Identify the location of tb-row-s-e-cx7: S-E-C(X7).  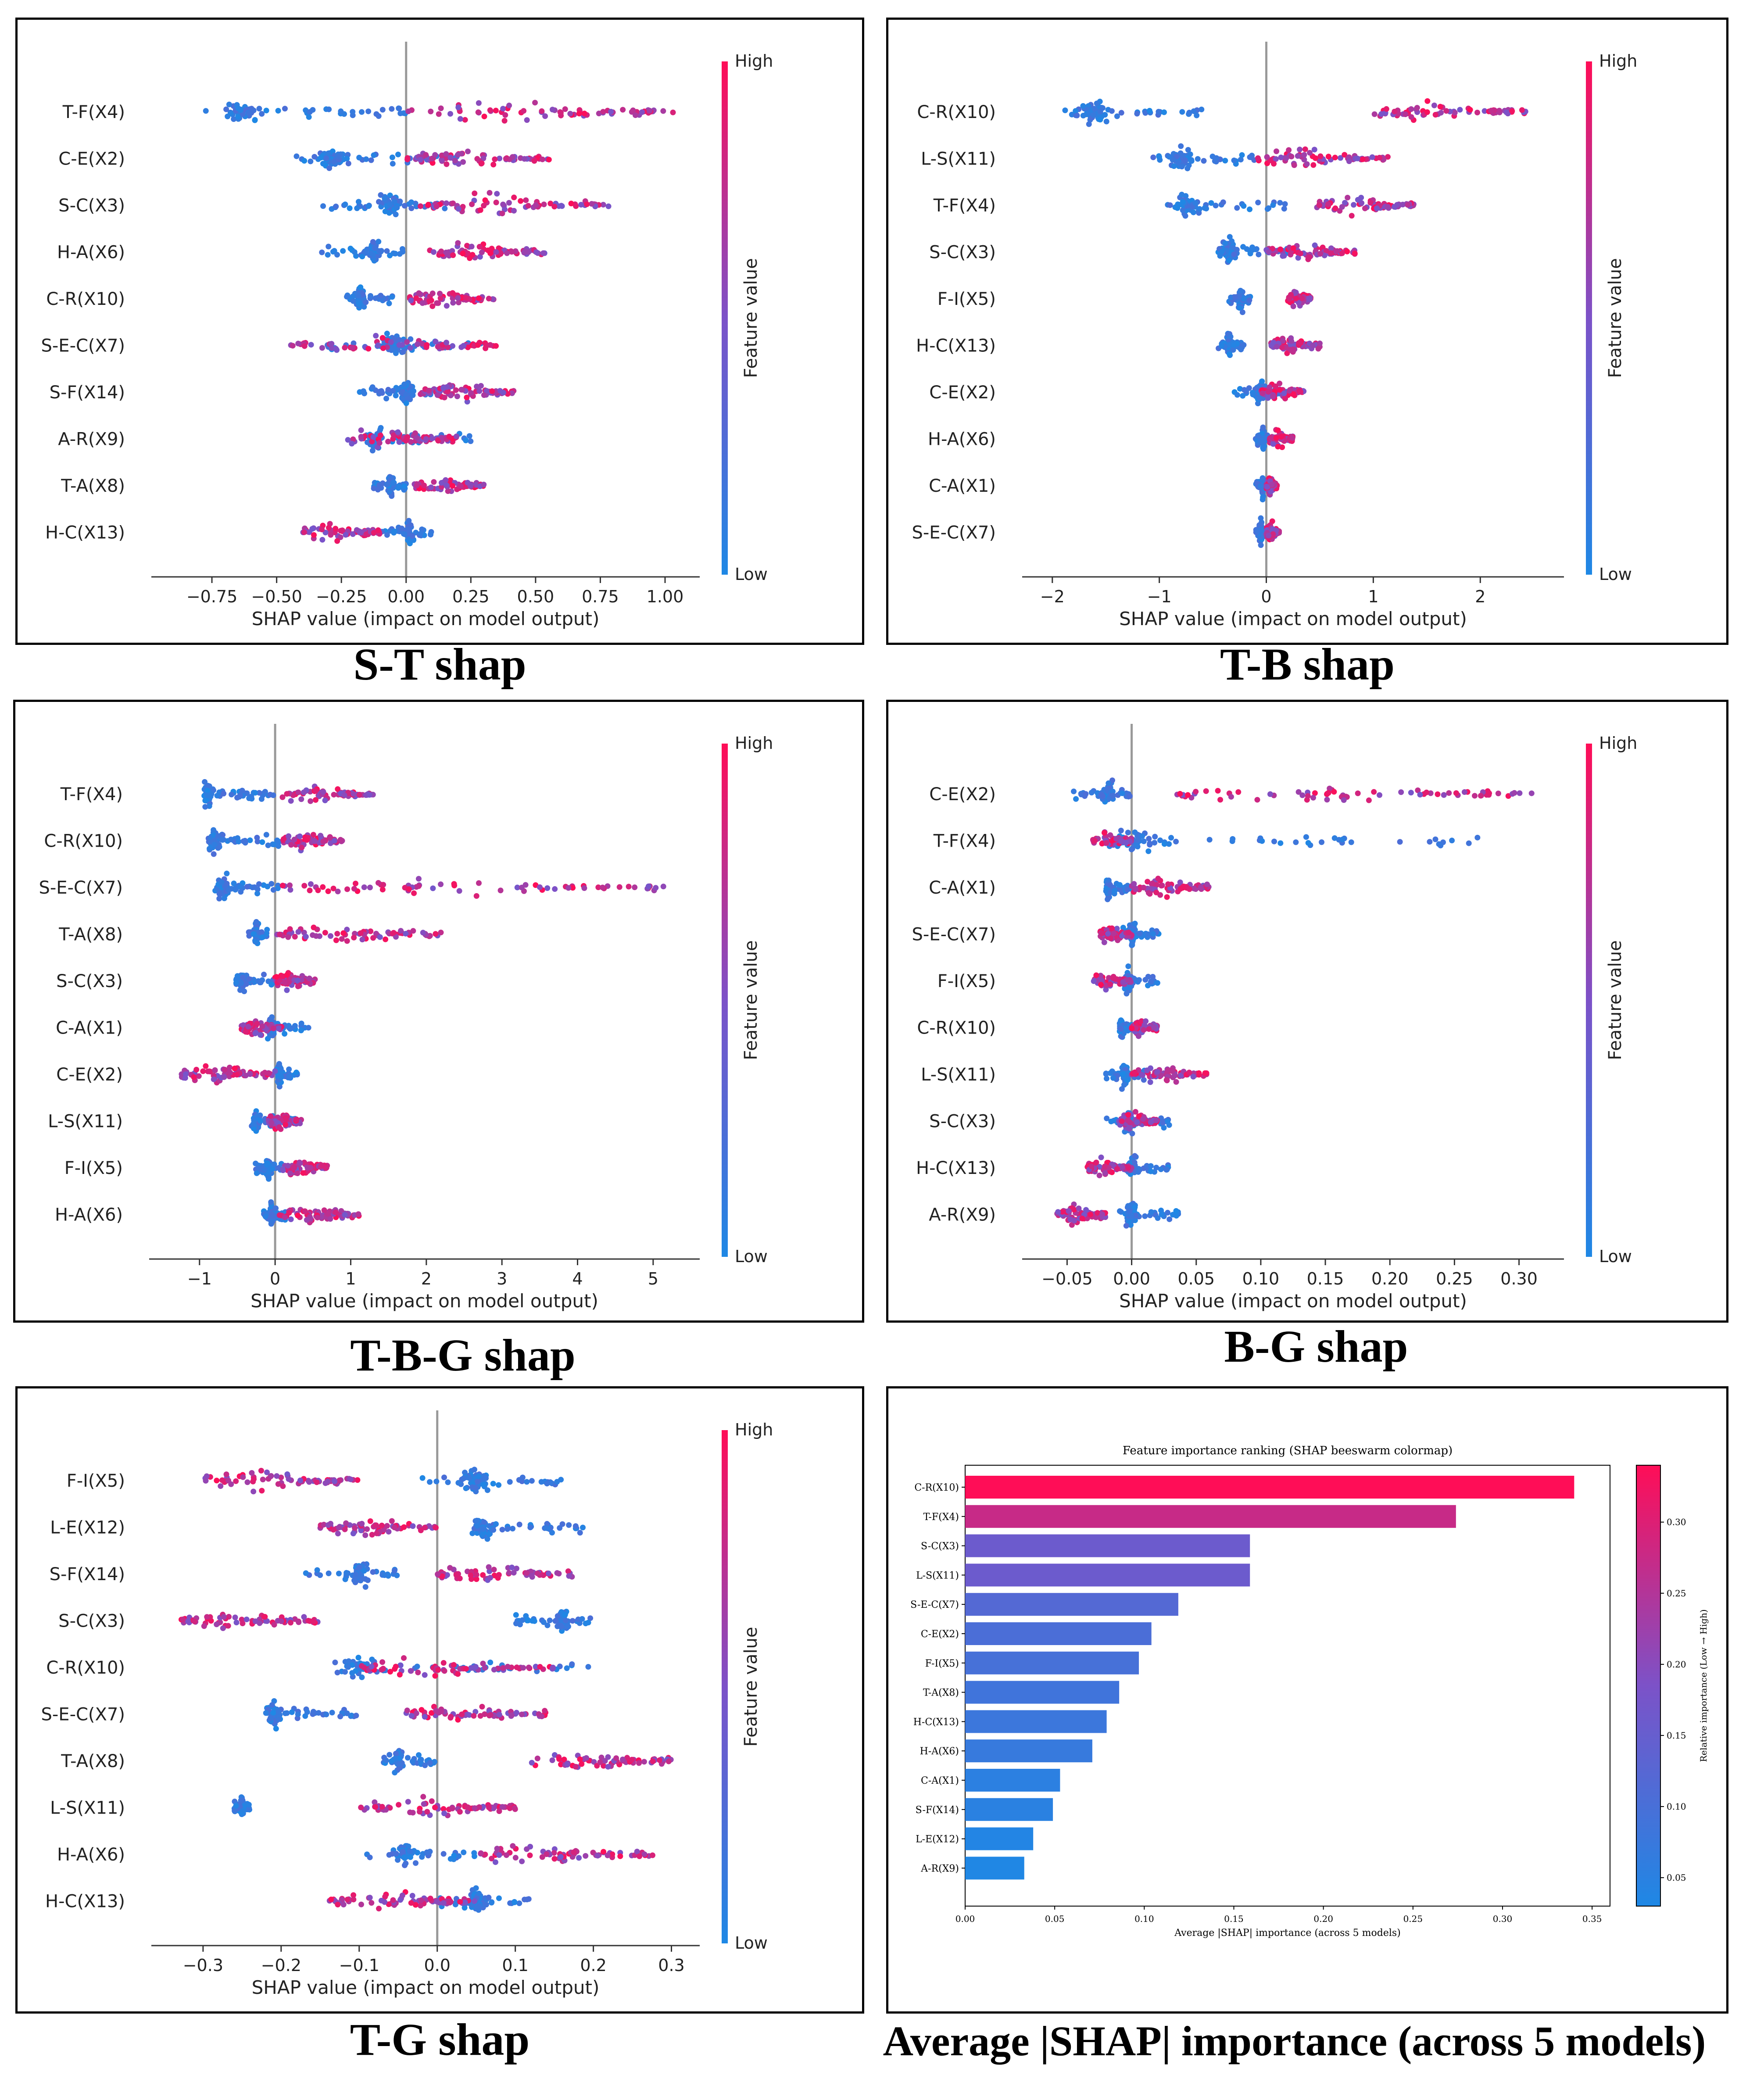
(1097, 532).